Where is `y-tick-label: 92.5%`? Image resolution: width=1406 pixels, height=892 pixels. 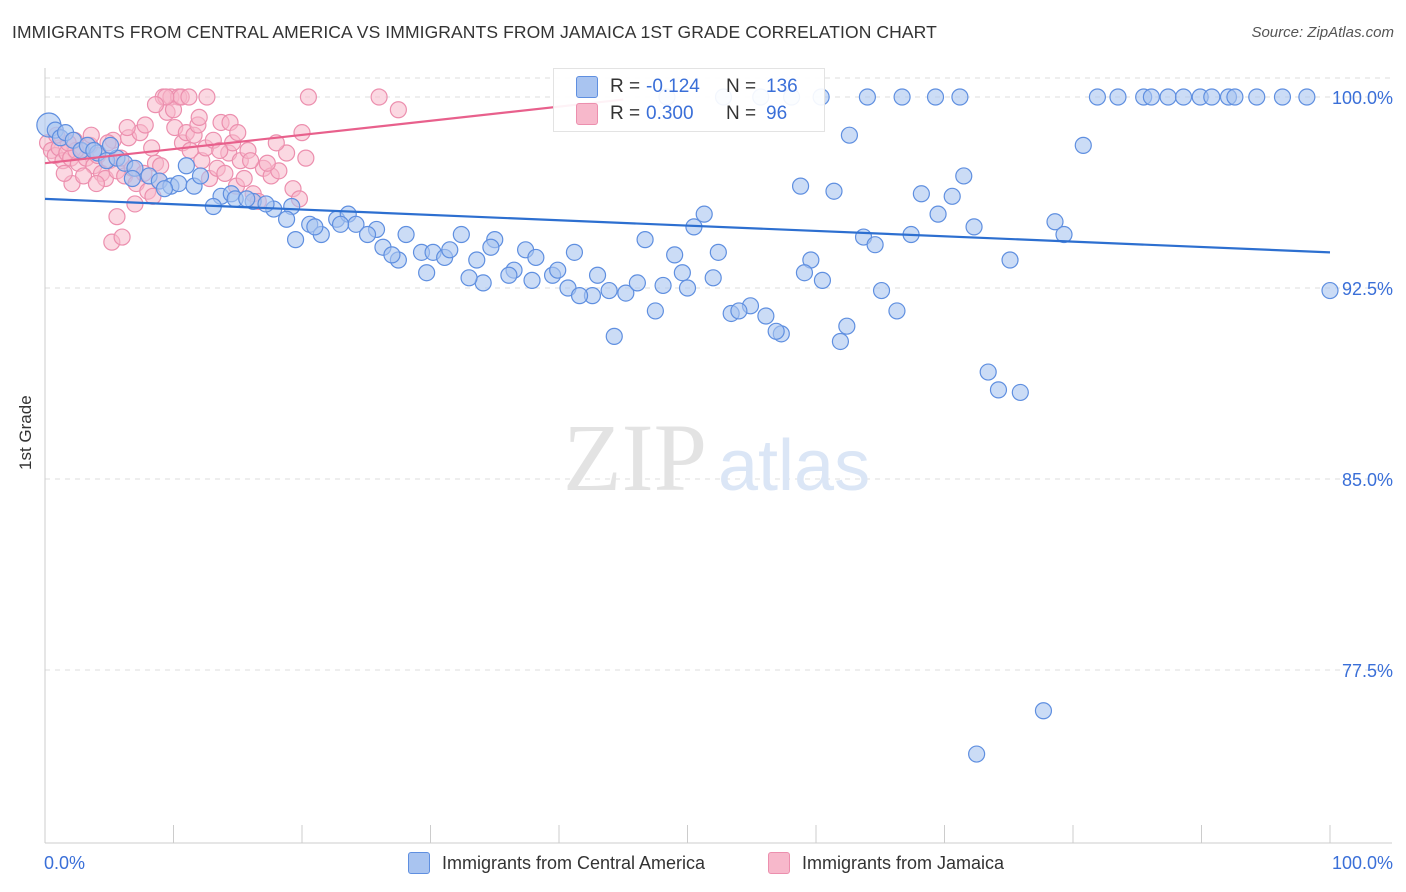
y-tick-label: 92.5% is located at coordinates (1367, 289).